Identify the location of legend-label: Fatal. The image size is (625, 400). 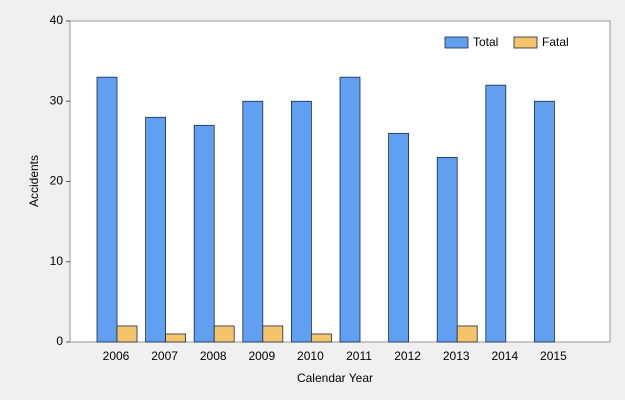
(555, 42).